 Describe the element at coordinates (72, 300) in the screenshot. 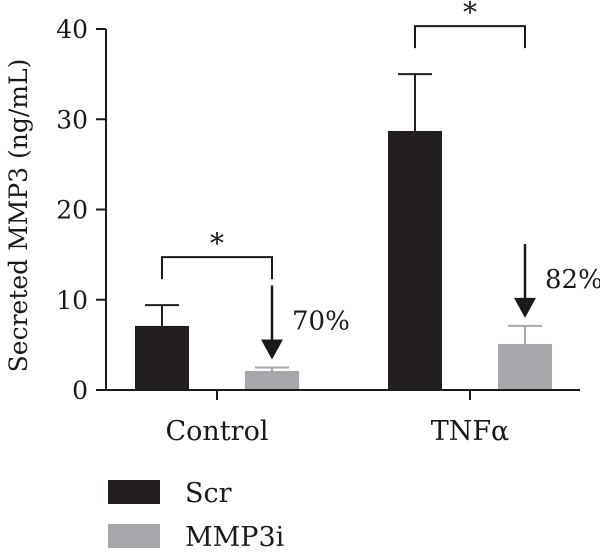

I see `y-tick-label: 10` at that location.